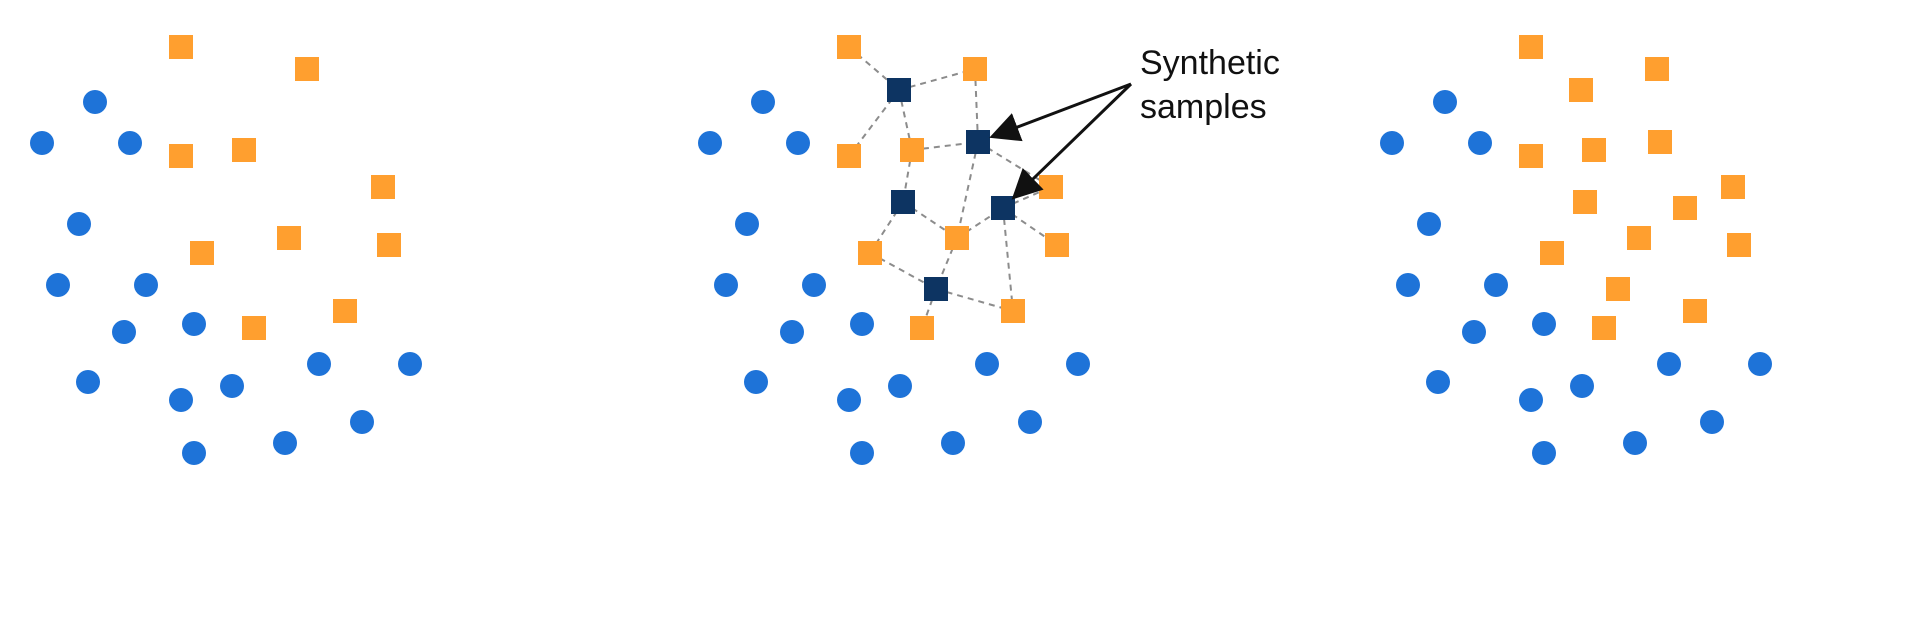  Describe the element at coordinates (1210, 63) in the screenshot. I see `annotation-label-line1: Synthetic` at that location.